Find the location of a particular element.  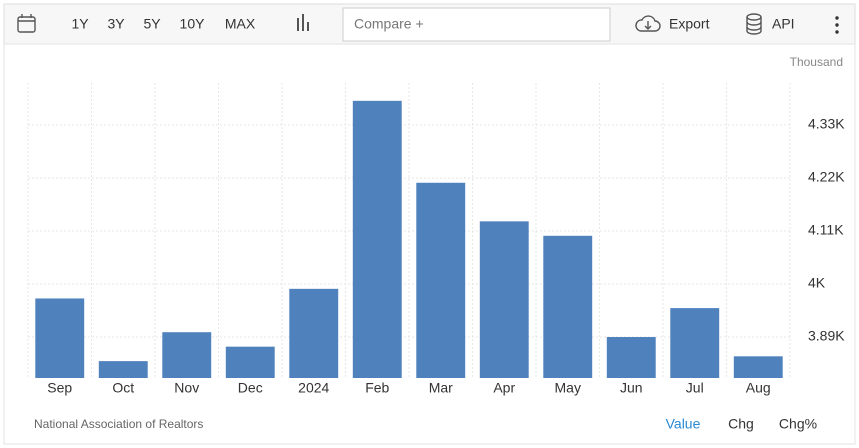

range-button: MAX is located at coordinates (240, 24).